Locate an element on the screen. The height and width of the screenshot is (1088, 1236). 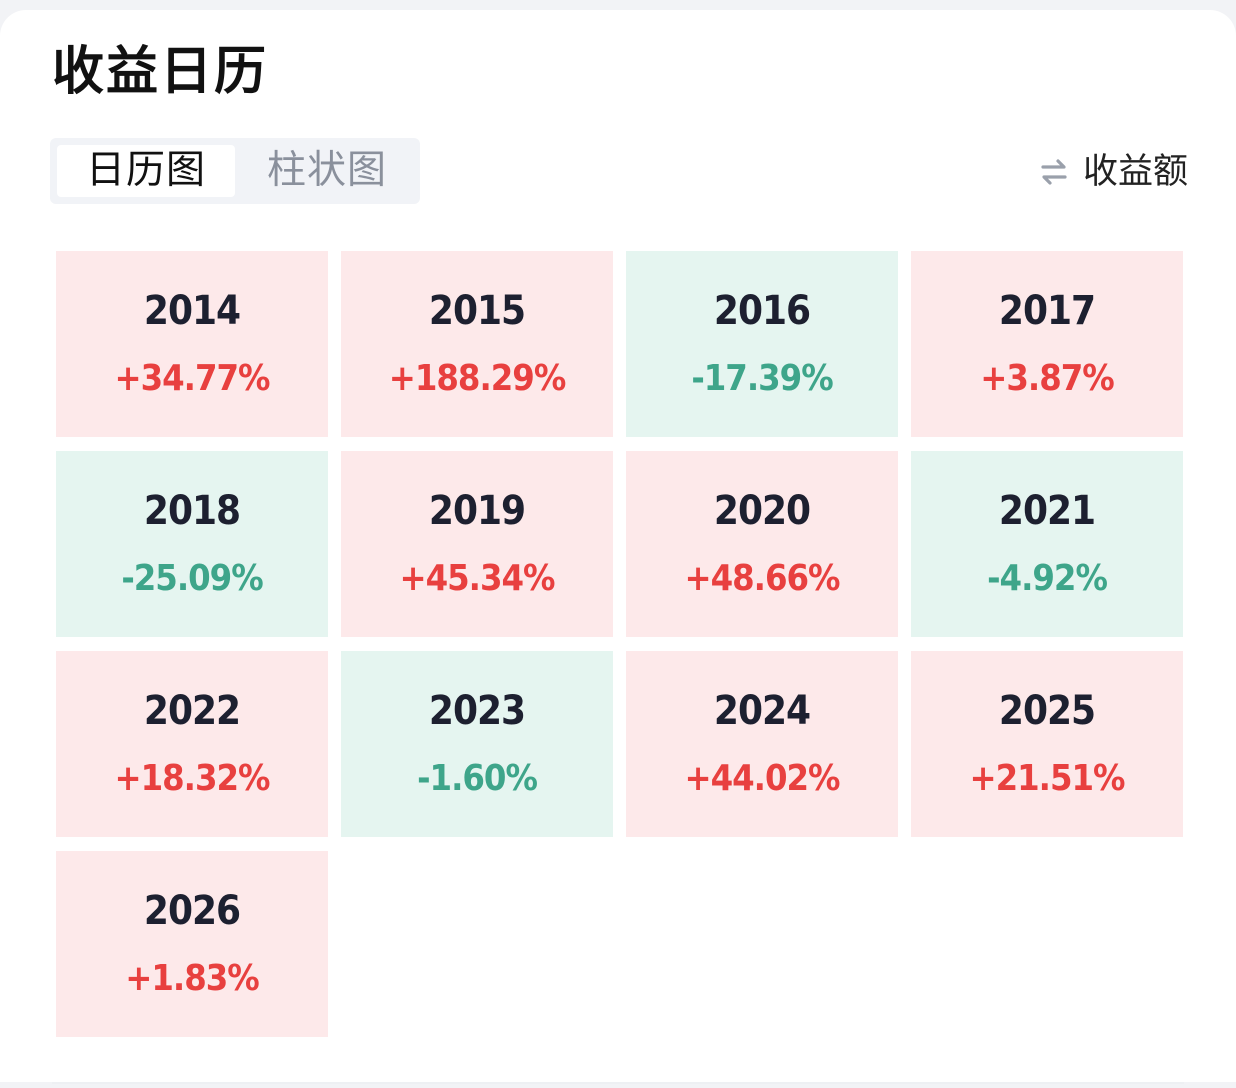
year-label: 2016 is located at coordinates (762, 311).